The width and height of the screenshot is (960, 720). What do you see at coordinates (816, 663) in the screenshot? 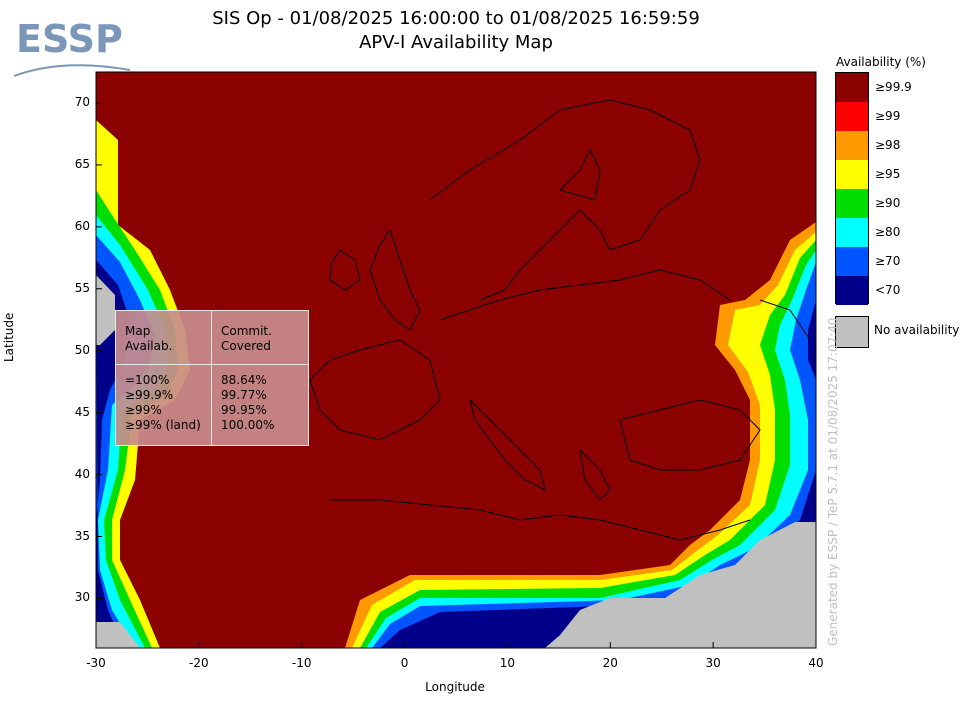
I see `x-tick-label: 40` at bounding box center [816, 663].